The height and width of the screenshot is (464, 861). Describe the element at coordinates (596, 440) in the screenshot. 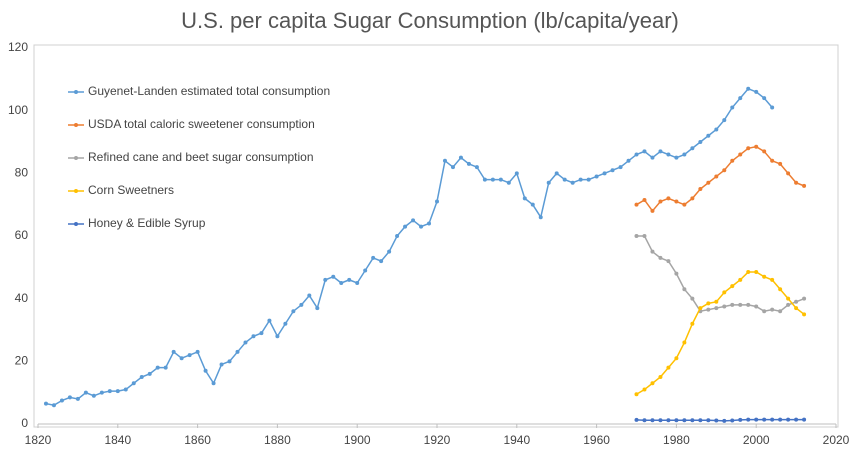

I see `x-tick-label: 1960` at that location.